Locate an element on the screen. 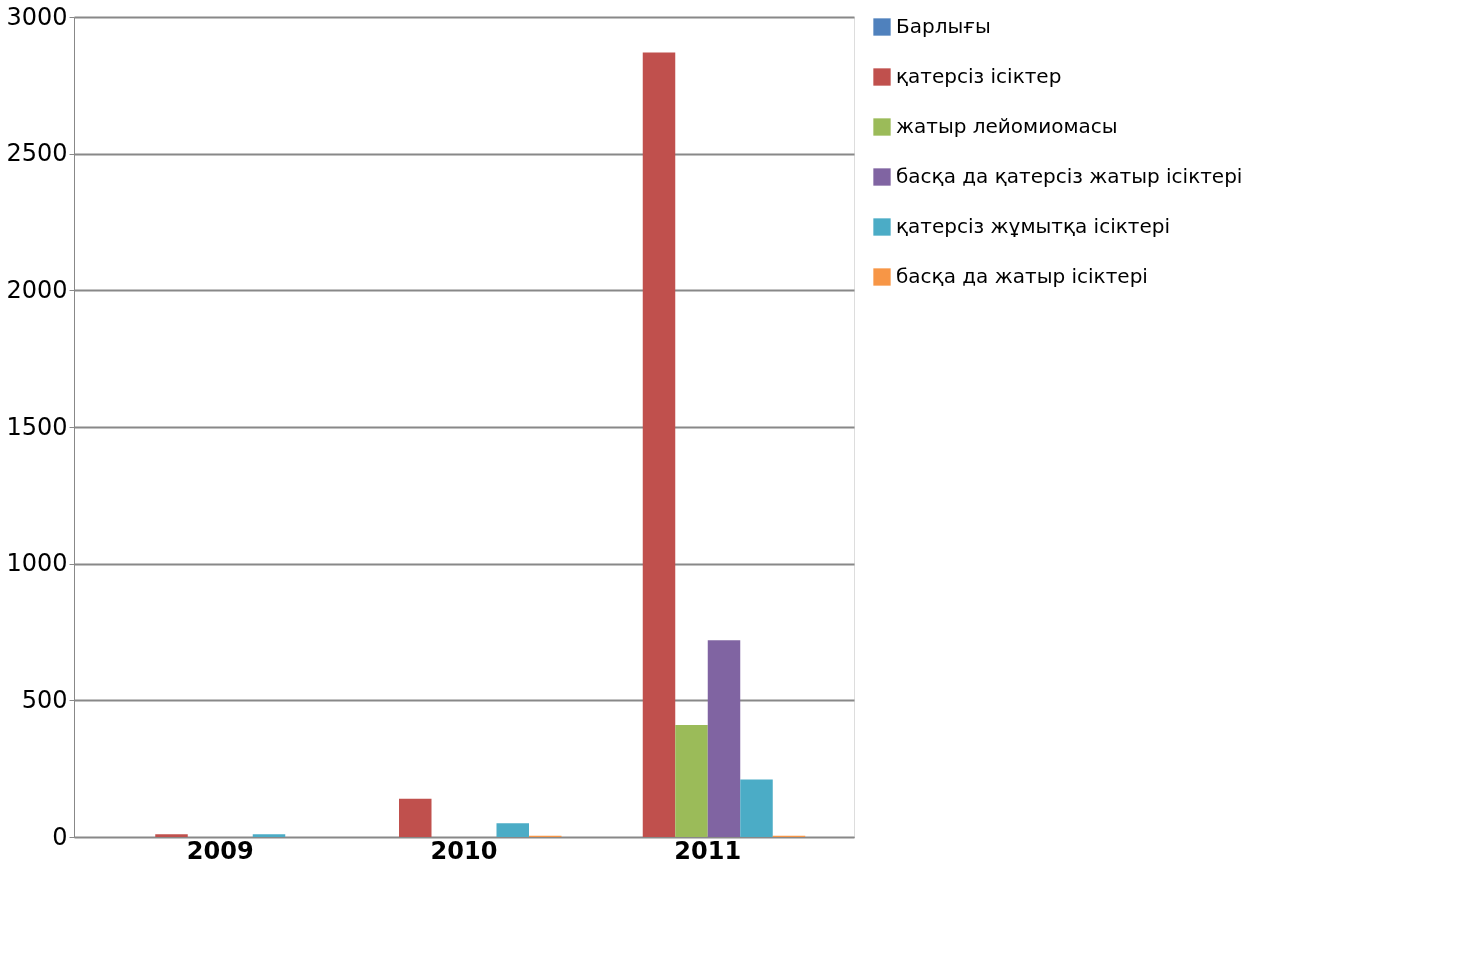 This screenshot has height=968, width=1477. x-tick-label: 2009 is located at coordinates (220, 850).